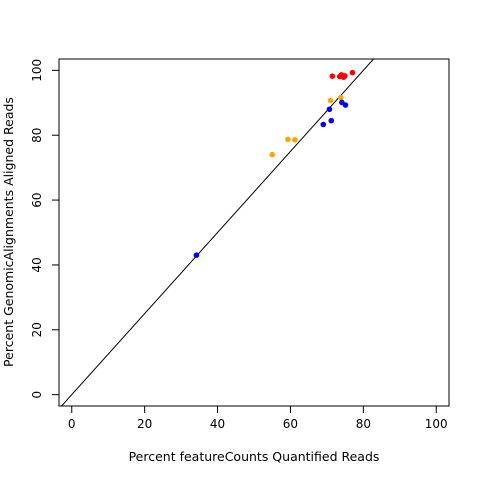  Describe the element at coordinates (37, 135) in the screenshot. I see `y-tick-label: 80` at that location.